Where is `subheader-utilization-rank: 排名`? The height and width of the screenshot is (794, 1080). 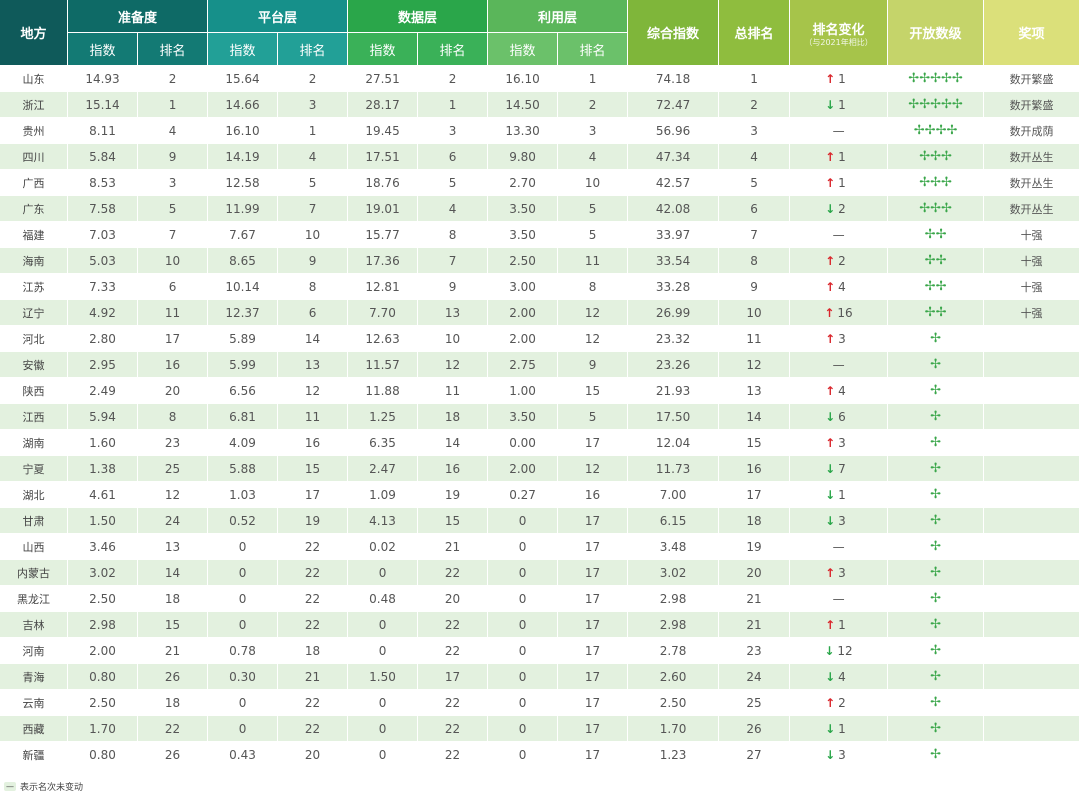 subheader-utilization-rank: 排名 is located at coordinates (593, 49).